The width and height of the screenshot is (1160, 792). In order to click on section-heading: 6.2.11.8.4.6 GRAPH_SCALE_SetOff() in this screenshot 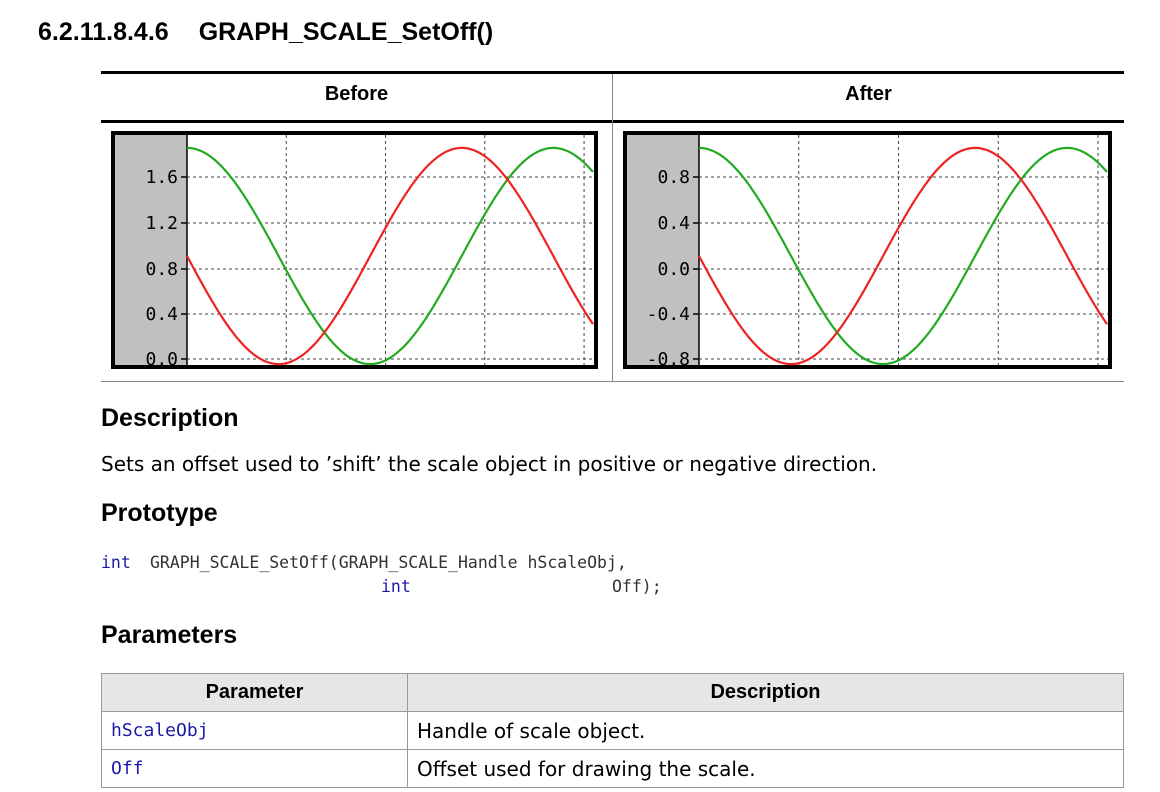, I will do `click(265, 32)`.